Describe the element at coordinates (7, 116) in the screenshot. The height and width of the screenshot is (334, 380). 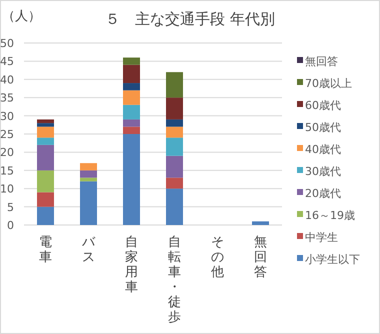
I see `y-tick-label: 30` at that location.